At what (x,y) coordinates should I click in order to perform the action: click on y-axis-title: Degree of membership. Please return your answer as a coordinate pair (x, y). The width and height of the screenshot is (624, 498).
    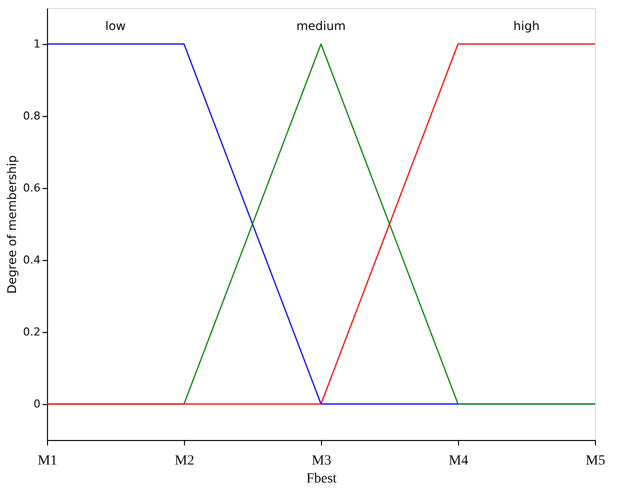
    Looking at the image, I should click on (12, 224).